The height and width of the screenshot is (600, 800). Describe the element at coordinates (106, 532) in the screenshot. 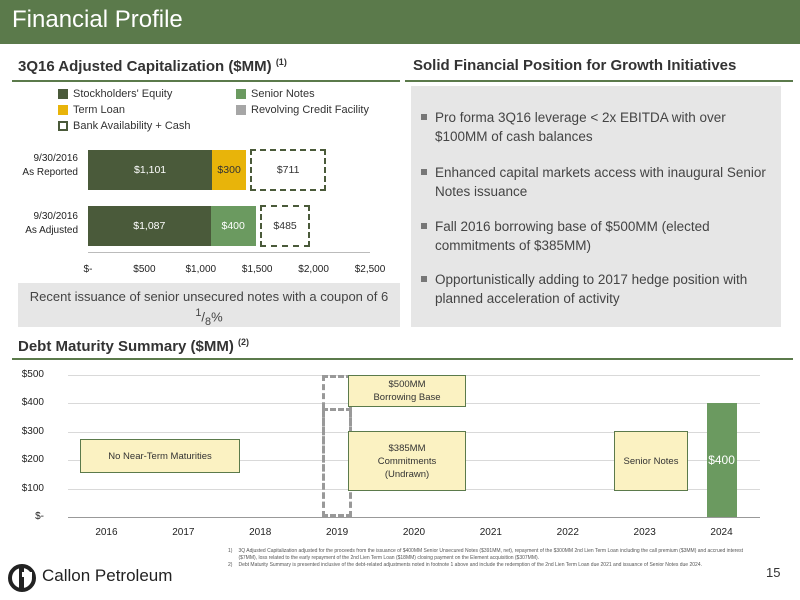

I see `debt-x-tick-label: 2016` at that location.